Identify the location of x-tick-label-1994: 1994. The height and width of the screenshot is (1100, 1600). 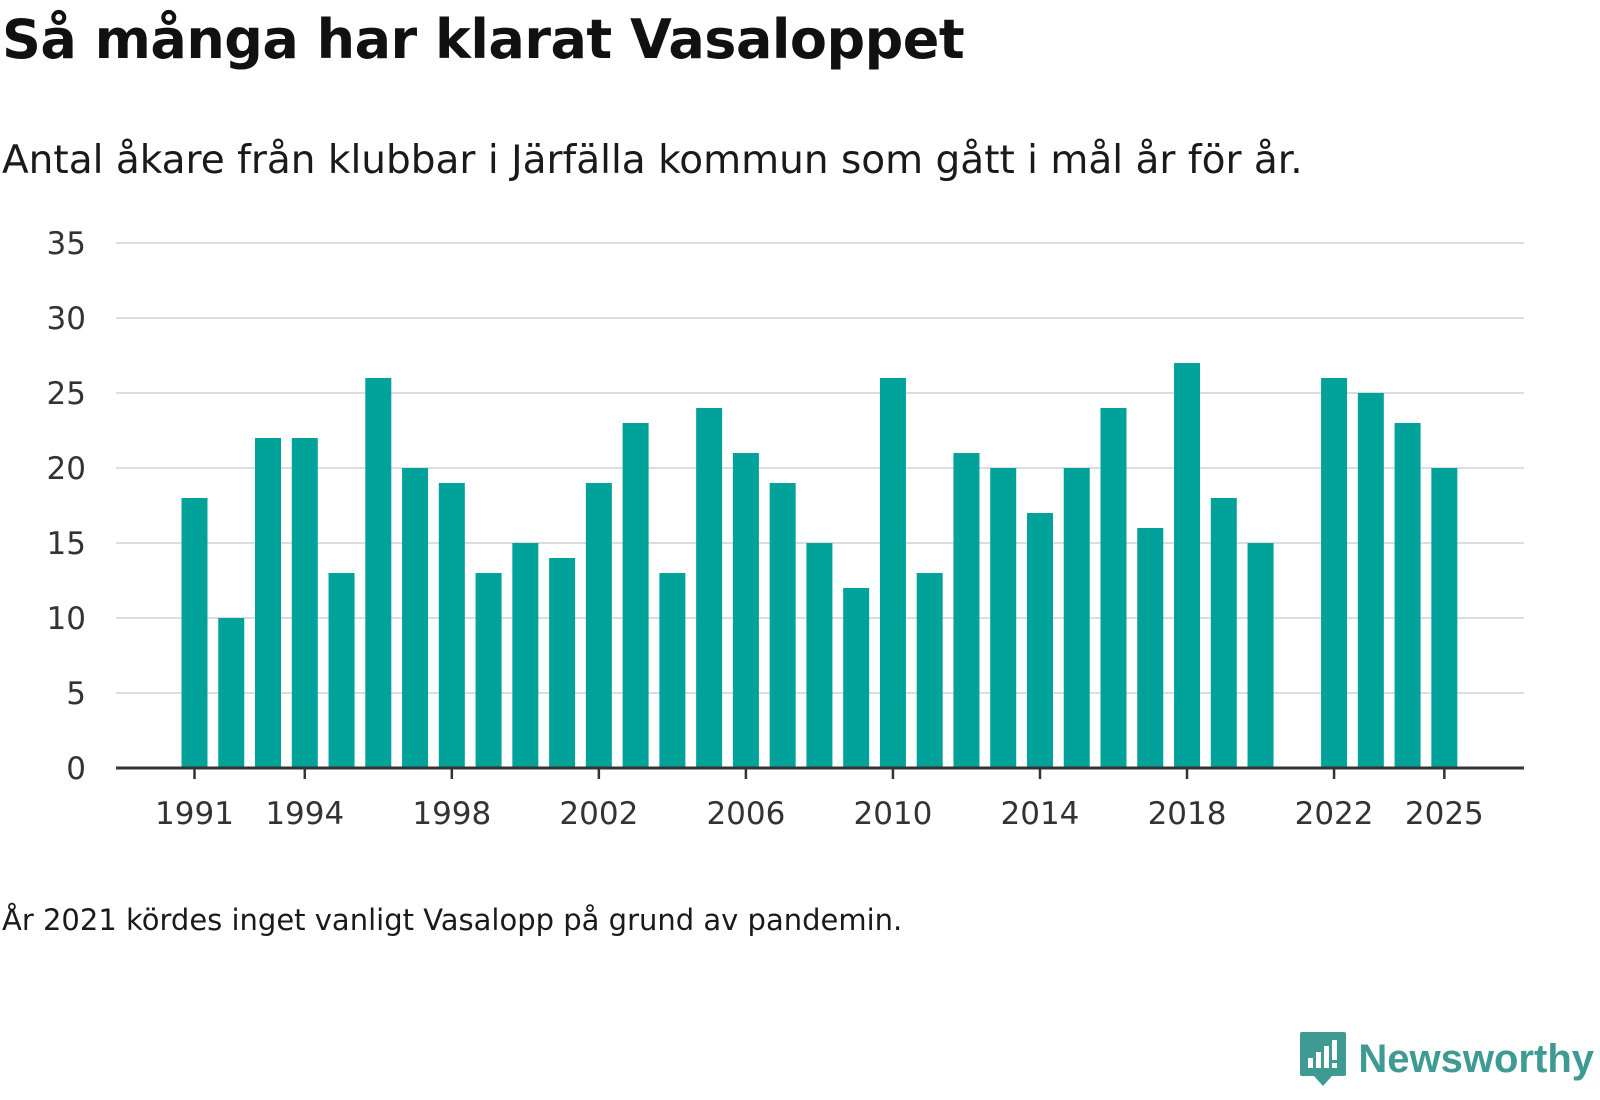
(304, 814).